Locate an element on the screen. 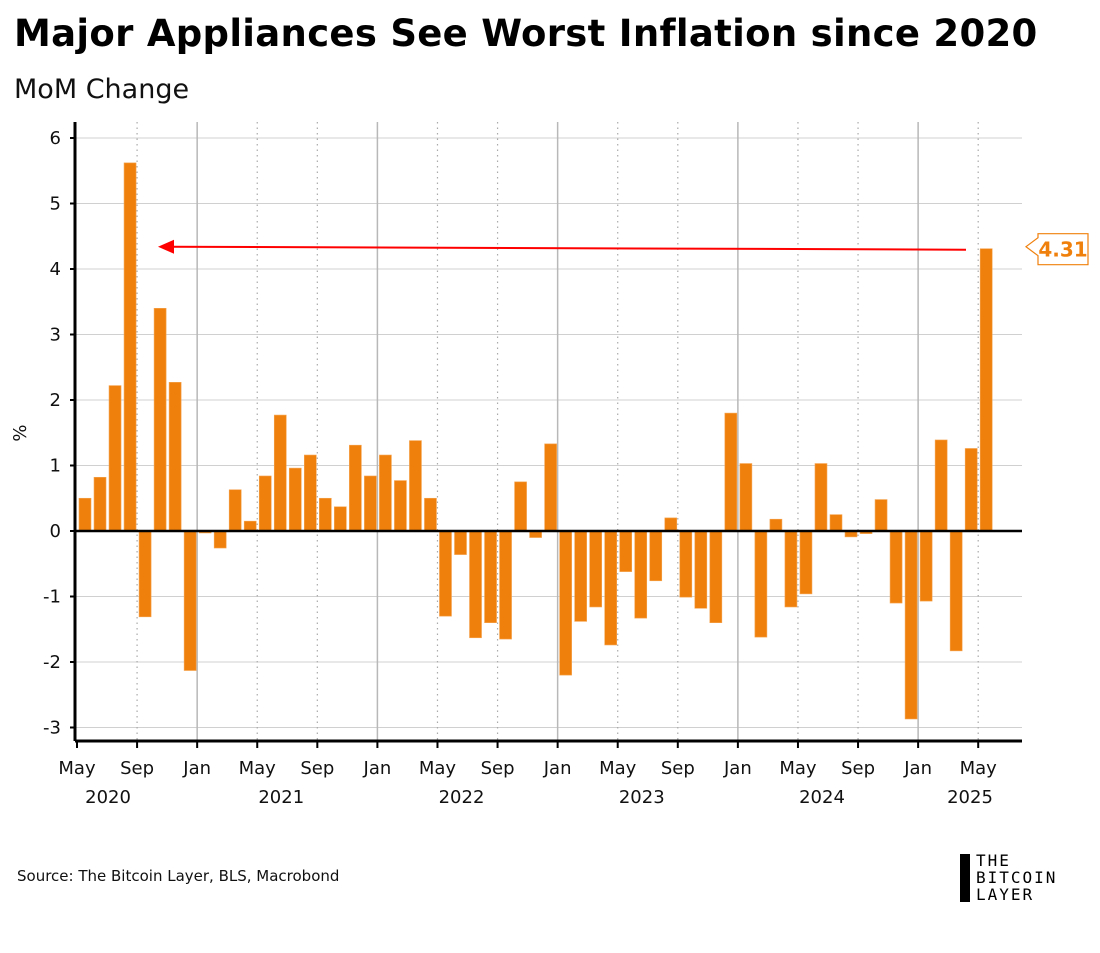 Image resolution: width=1100 pixels, height=953 pixels. y-tick-label: 0 is located at coordinates (55, 531).